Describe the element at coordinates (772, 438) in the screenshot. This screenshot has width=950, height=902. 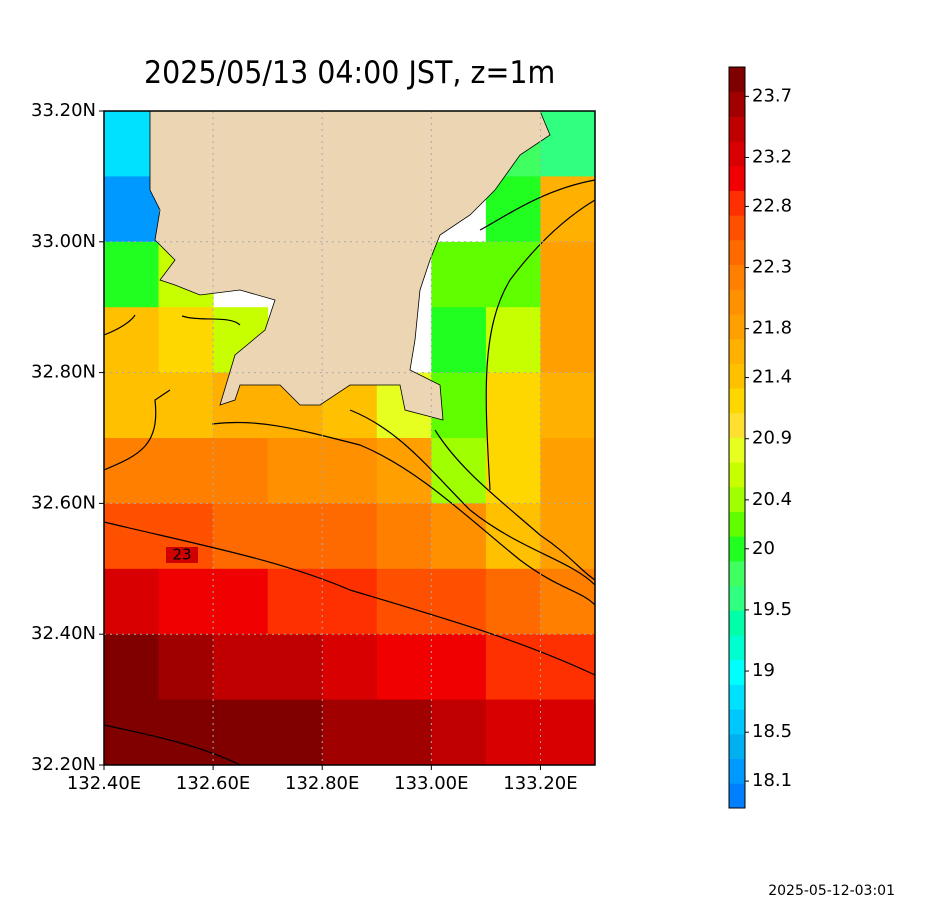
I see `colorbar-tick-label: 20.9` at that location.